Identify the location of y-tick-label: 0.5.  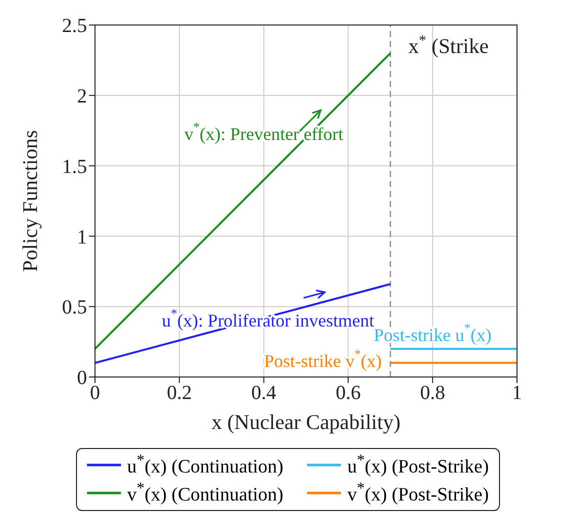
(74, 307).